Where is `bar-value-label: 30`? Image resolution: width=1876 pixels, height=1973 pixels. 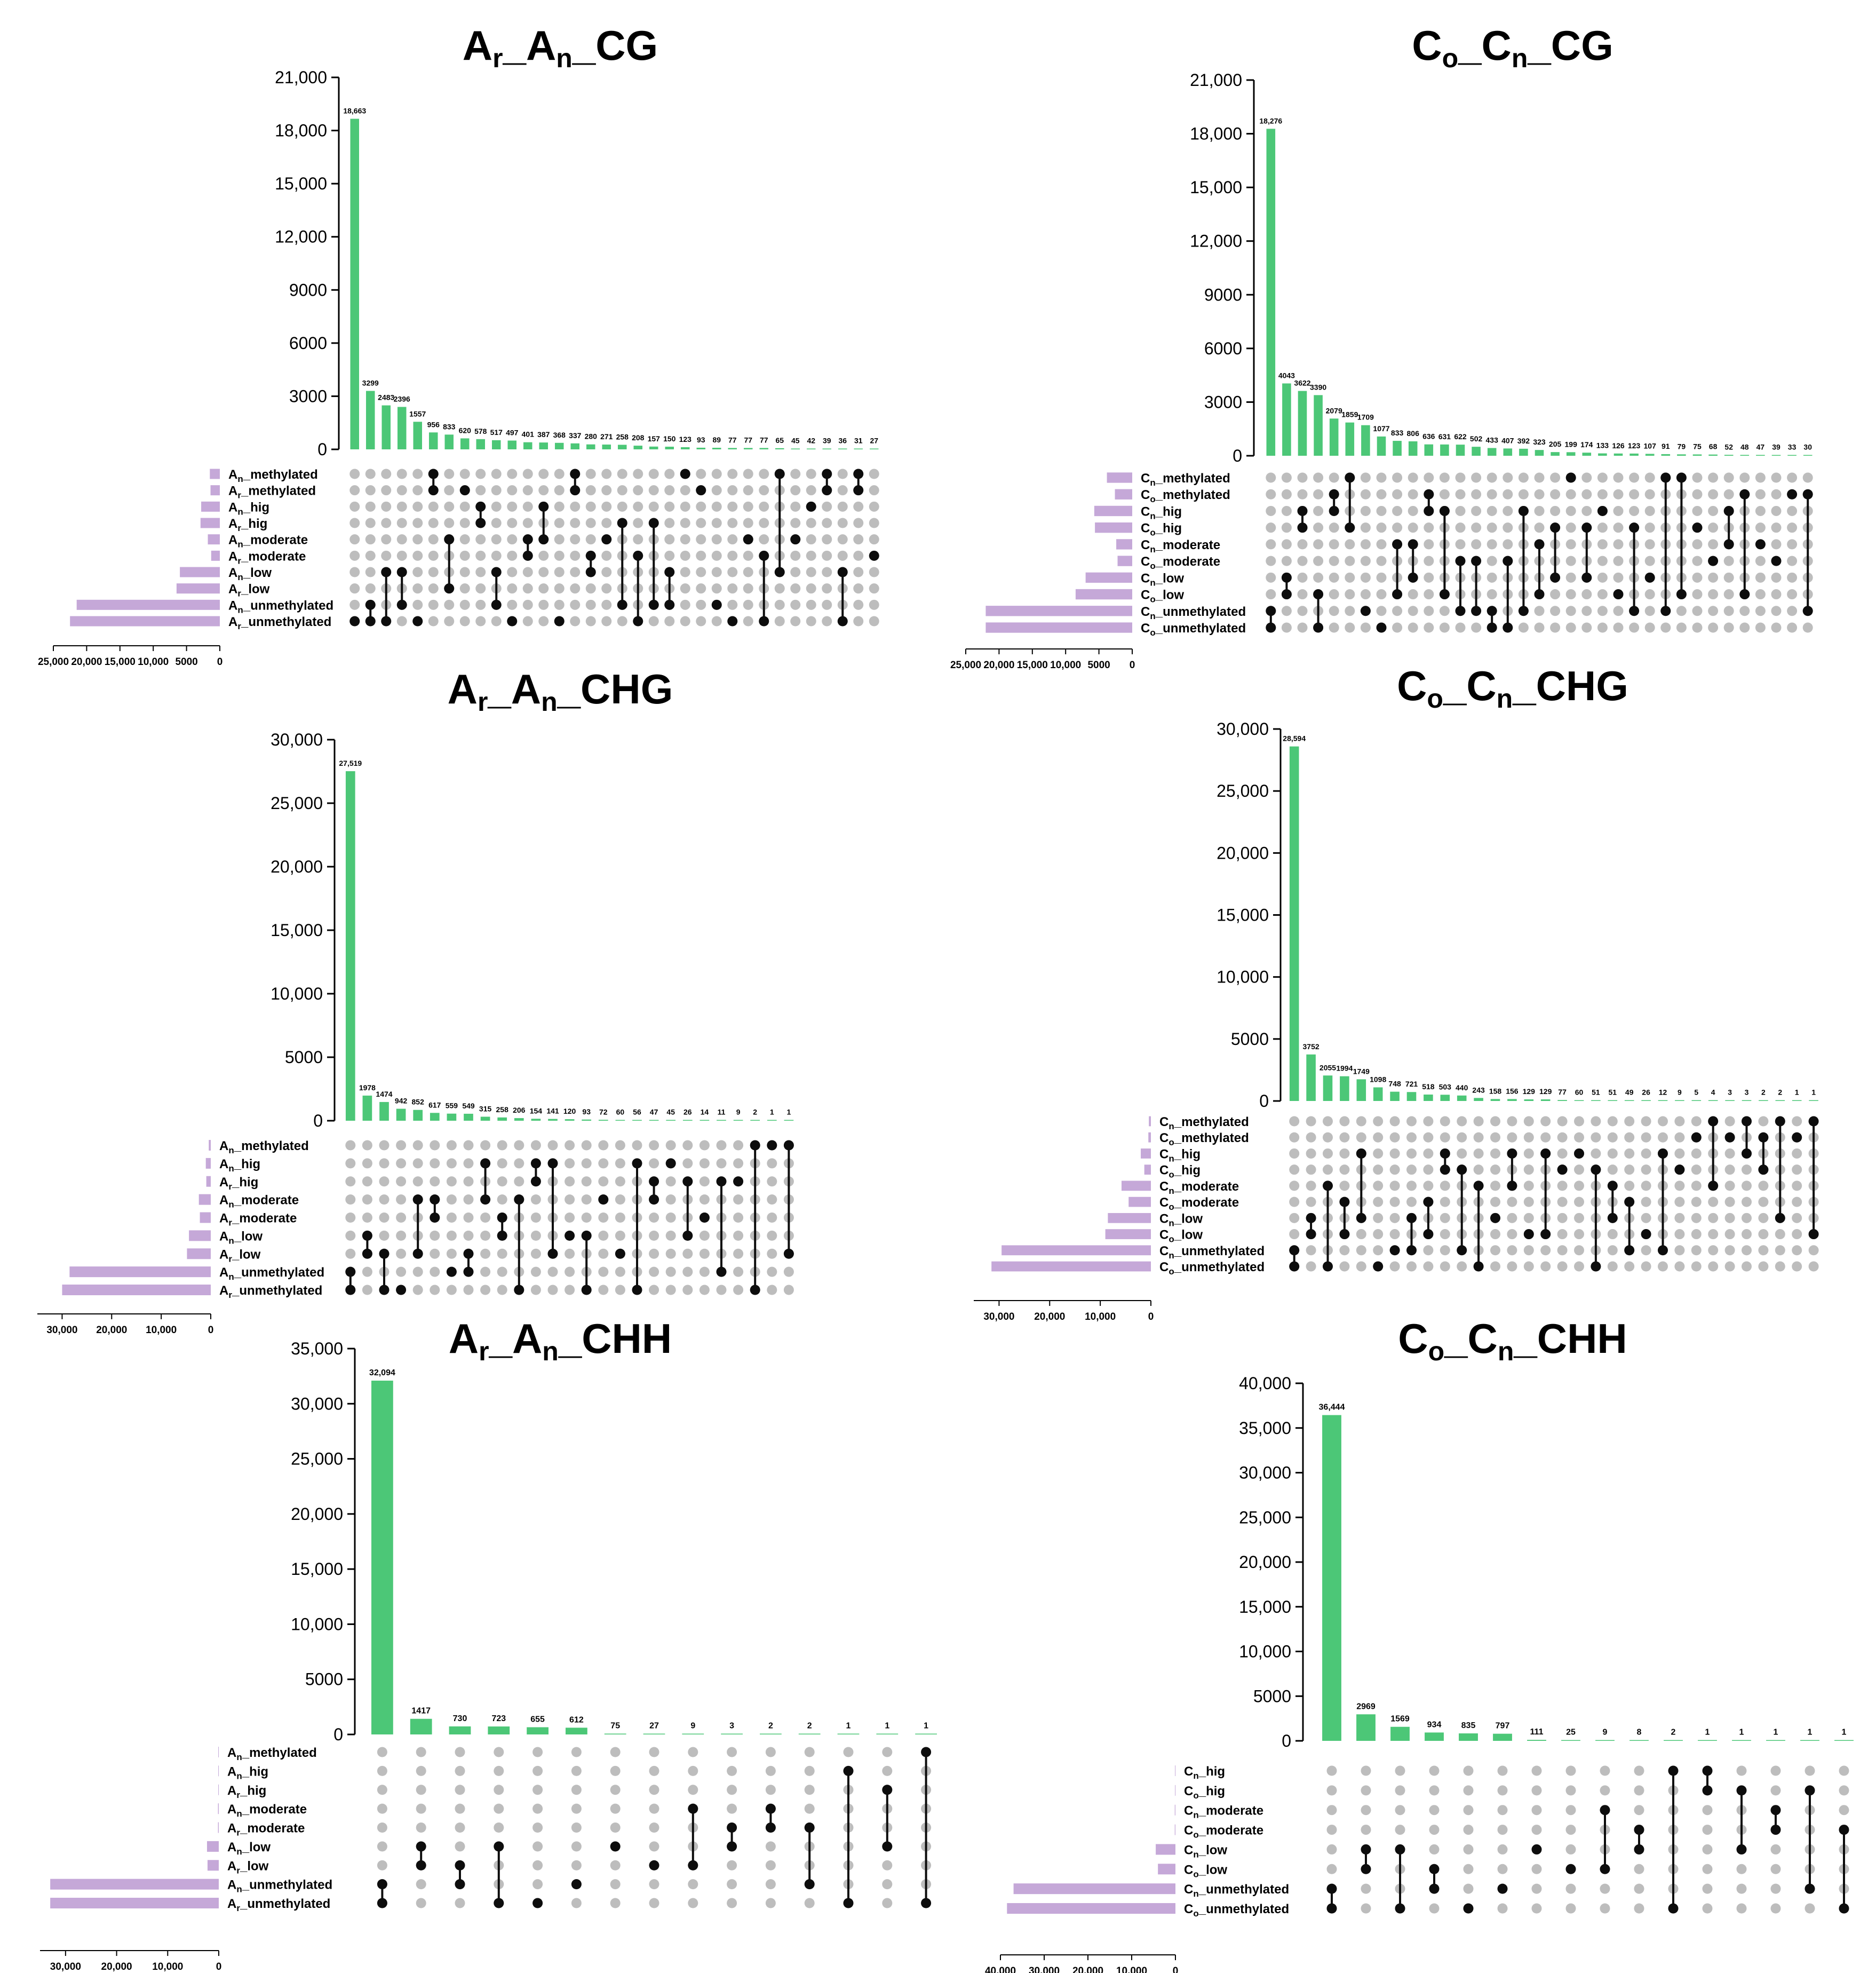
bar-value-label: 30 is located at coordinates (1807, 447).